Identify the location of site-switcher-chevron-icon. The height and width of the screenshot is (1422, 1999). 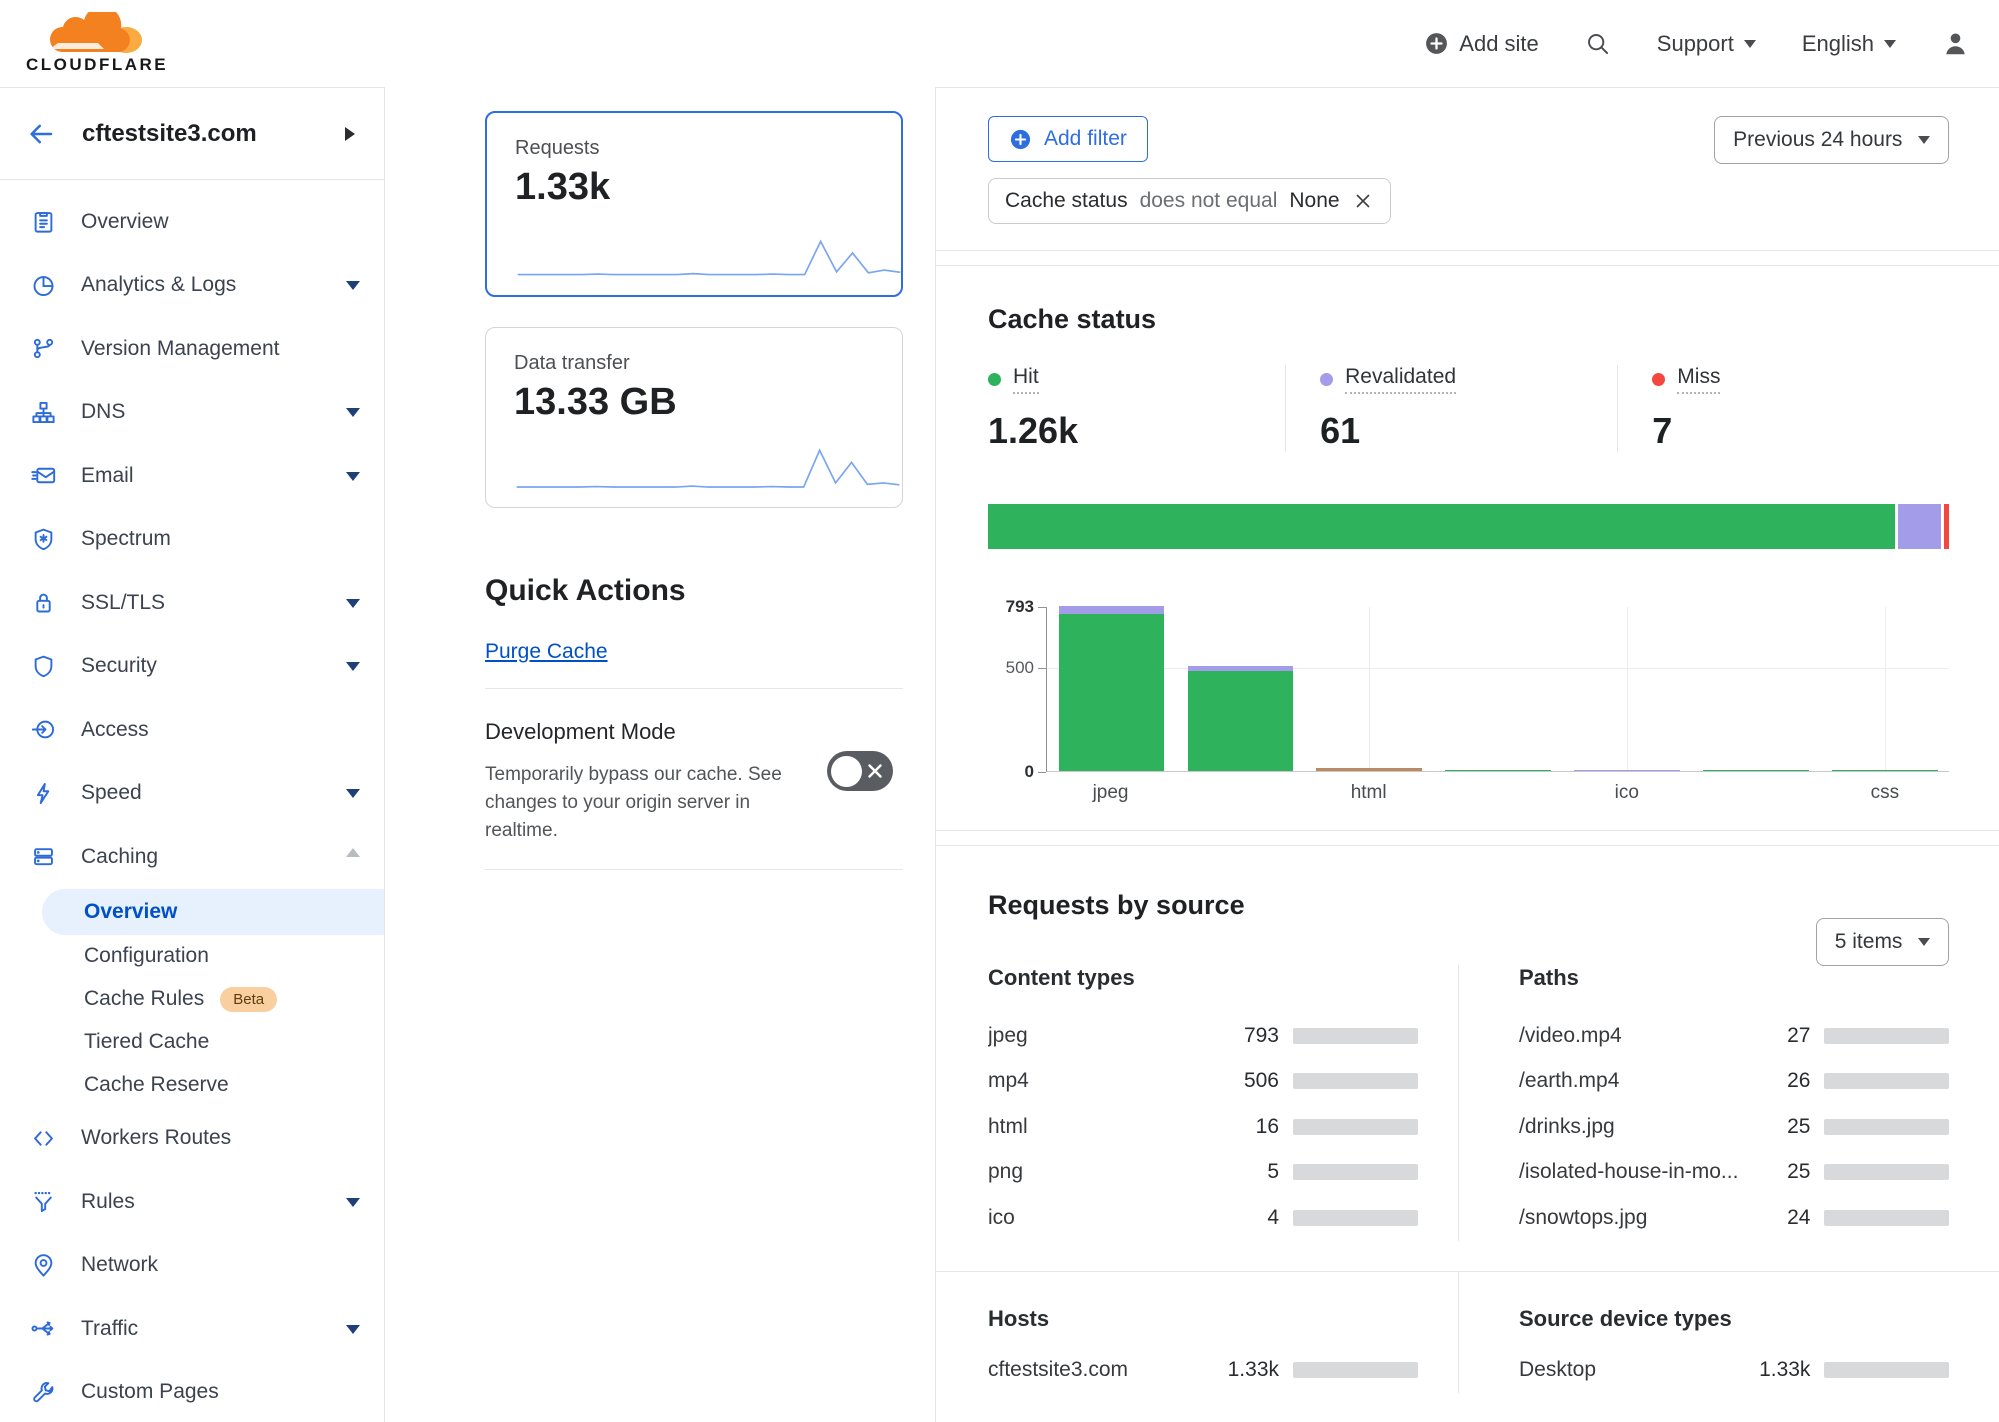
(353, 133).